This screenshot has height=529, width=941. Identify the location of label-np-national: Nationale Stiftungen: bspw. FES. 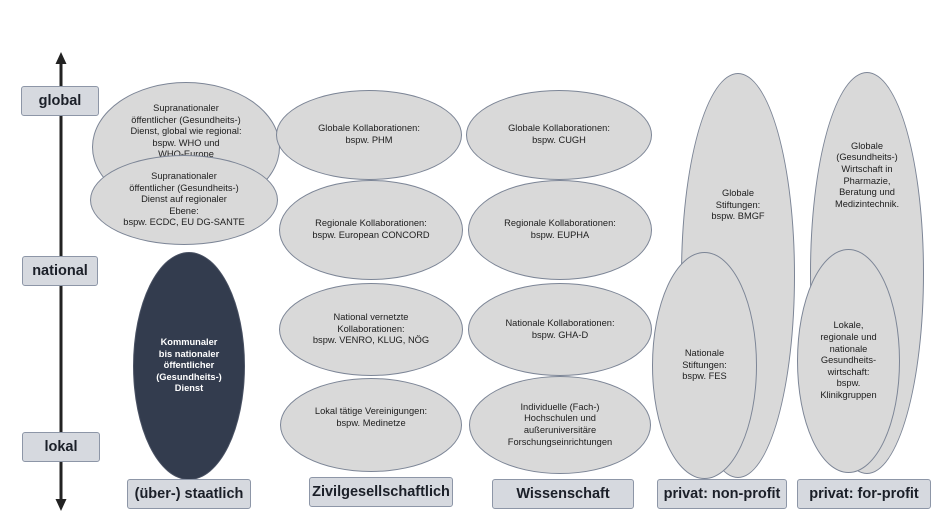
(704, 365).